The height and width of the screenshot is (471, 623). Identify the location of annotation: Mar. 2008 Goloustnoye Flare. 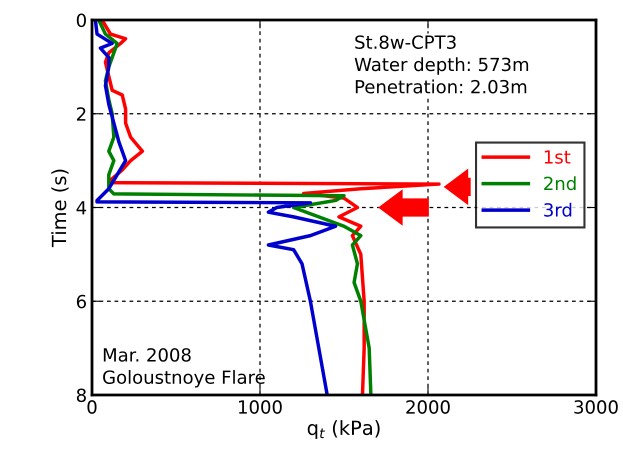
(184, 368).